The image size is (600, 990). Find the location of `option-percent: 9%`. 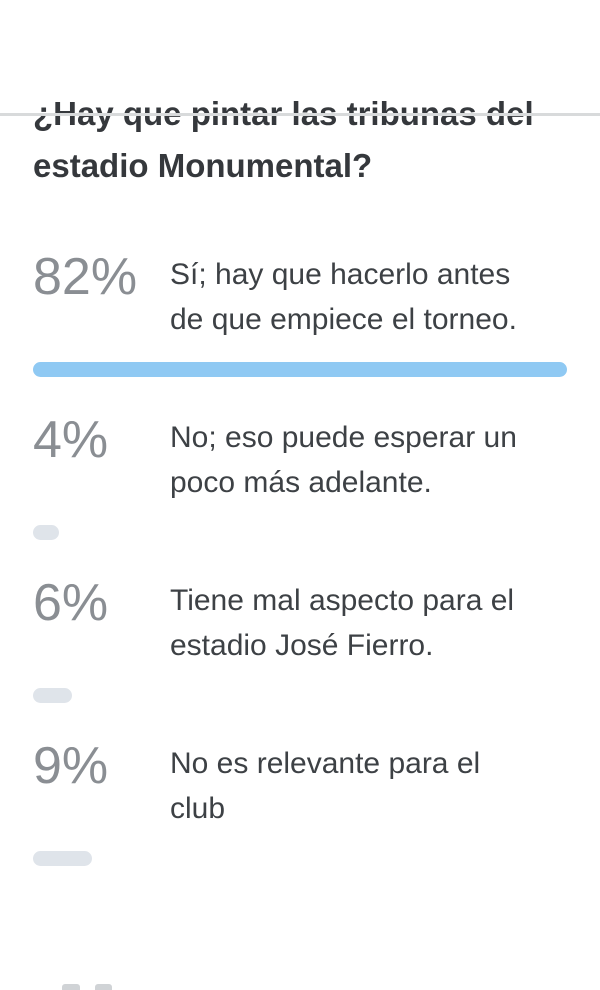

option-percent: 9% is located at coordinates (71, 766).